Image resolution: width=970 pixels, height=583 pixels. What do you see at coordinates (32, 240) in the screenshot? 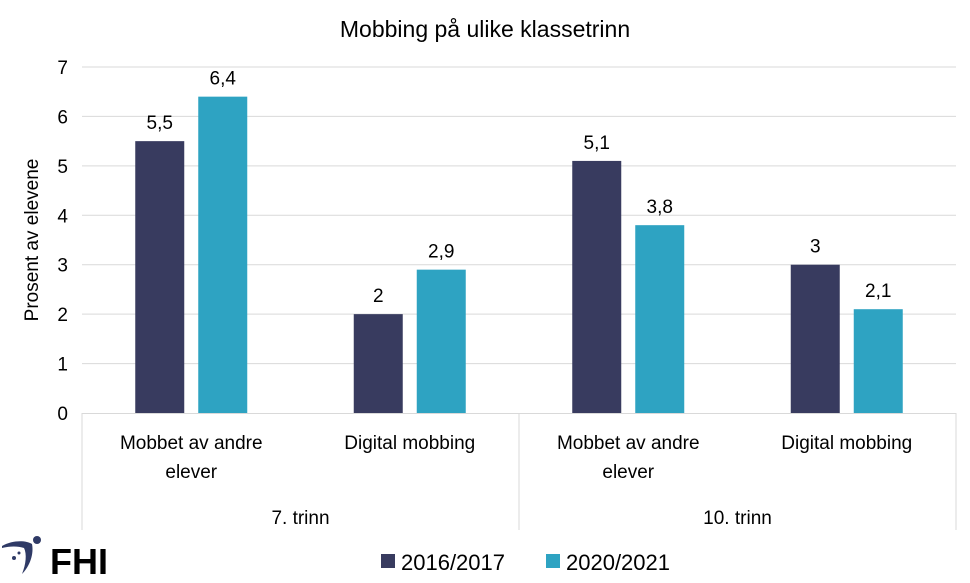
I see `y-axis-label: Prosent av elevene` at bounding box center [32, 240].